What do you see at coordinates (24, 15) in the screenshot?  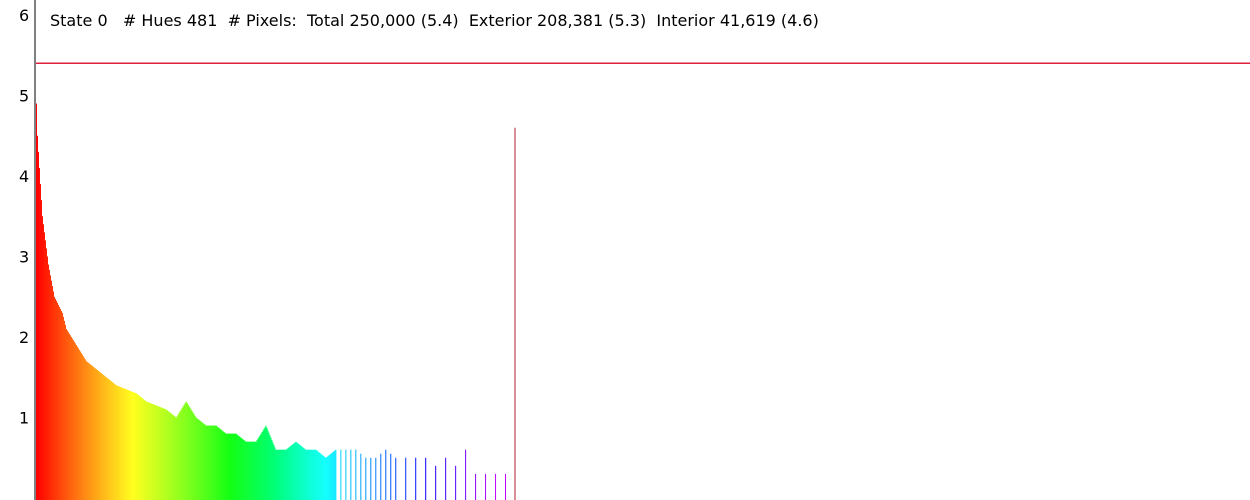 I see `y-tick-label: 6` at bounding box center [24, 15].